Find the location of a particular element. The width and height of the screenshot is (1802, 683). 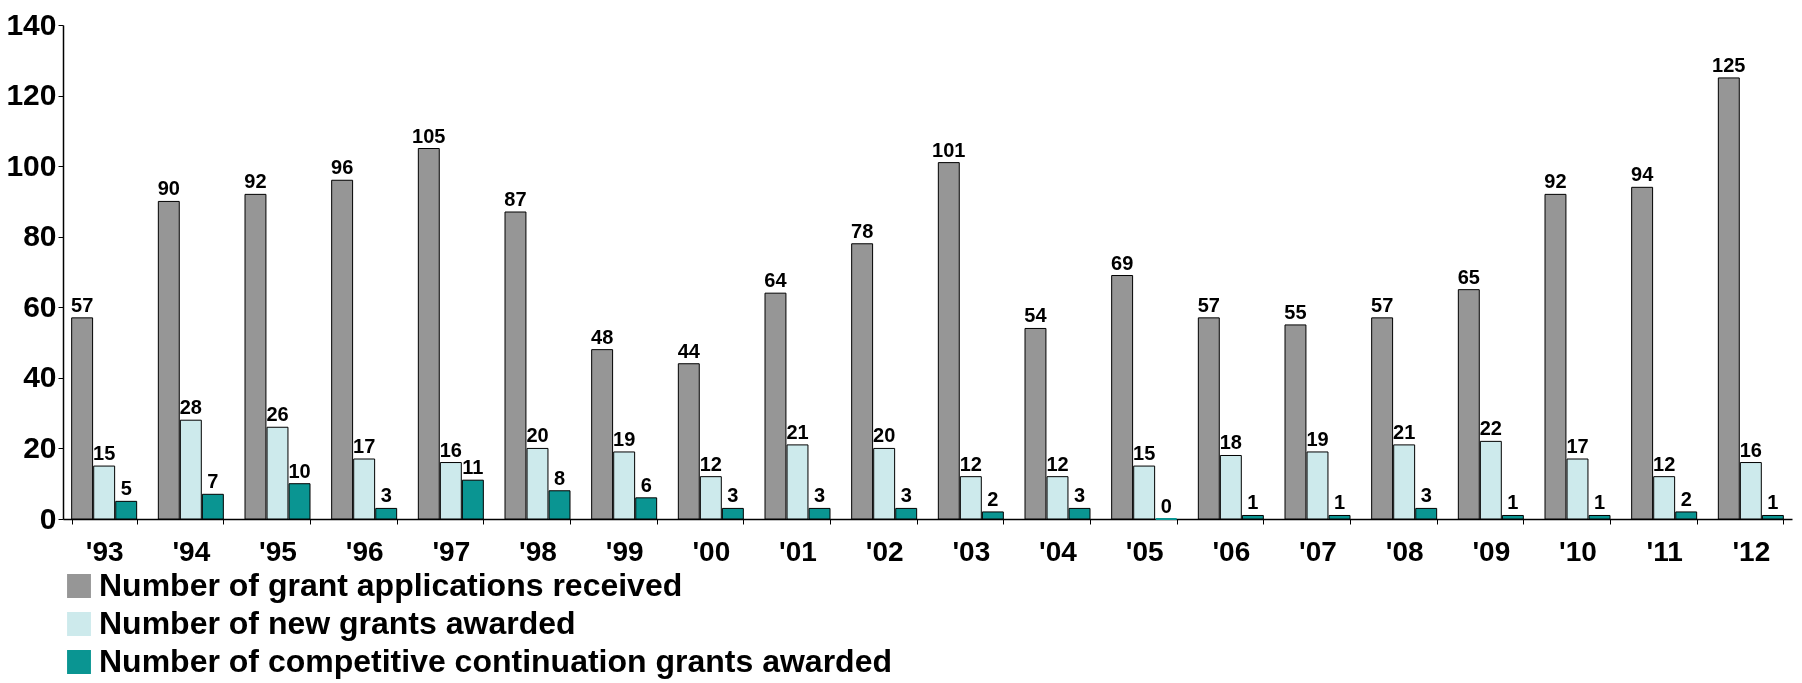

data-label: 48 is located at coordinates (602, 336).